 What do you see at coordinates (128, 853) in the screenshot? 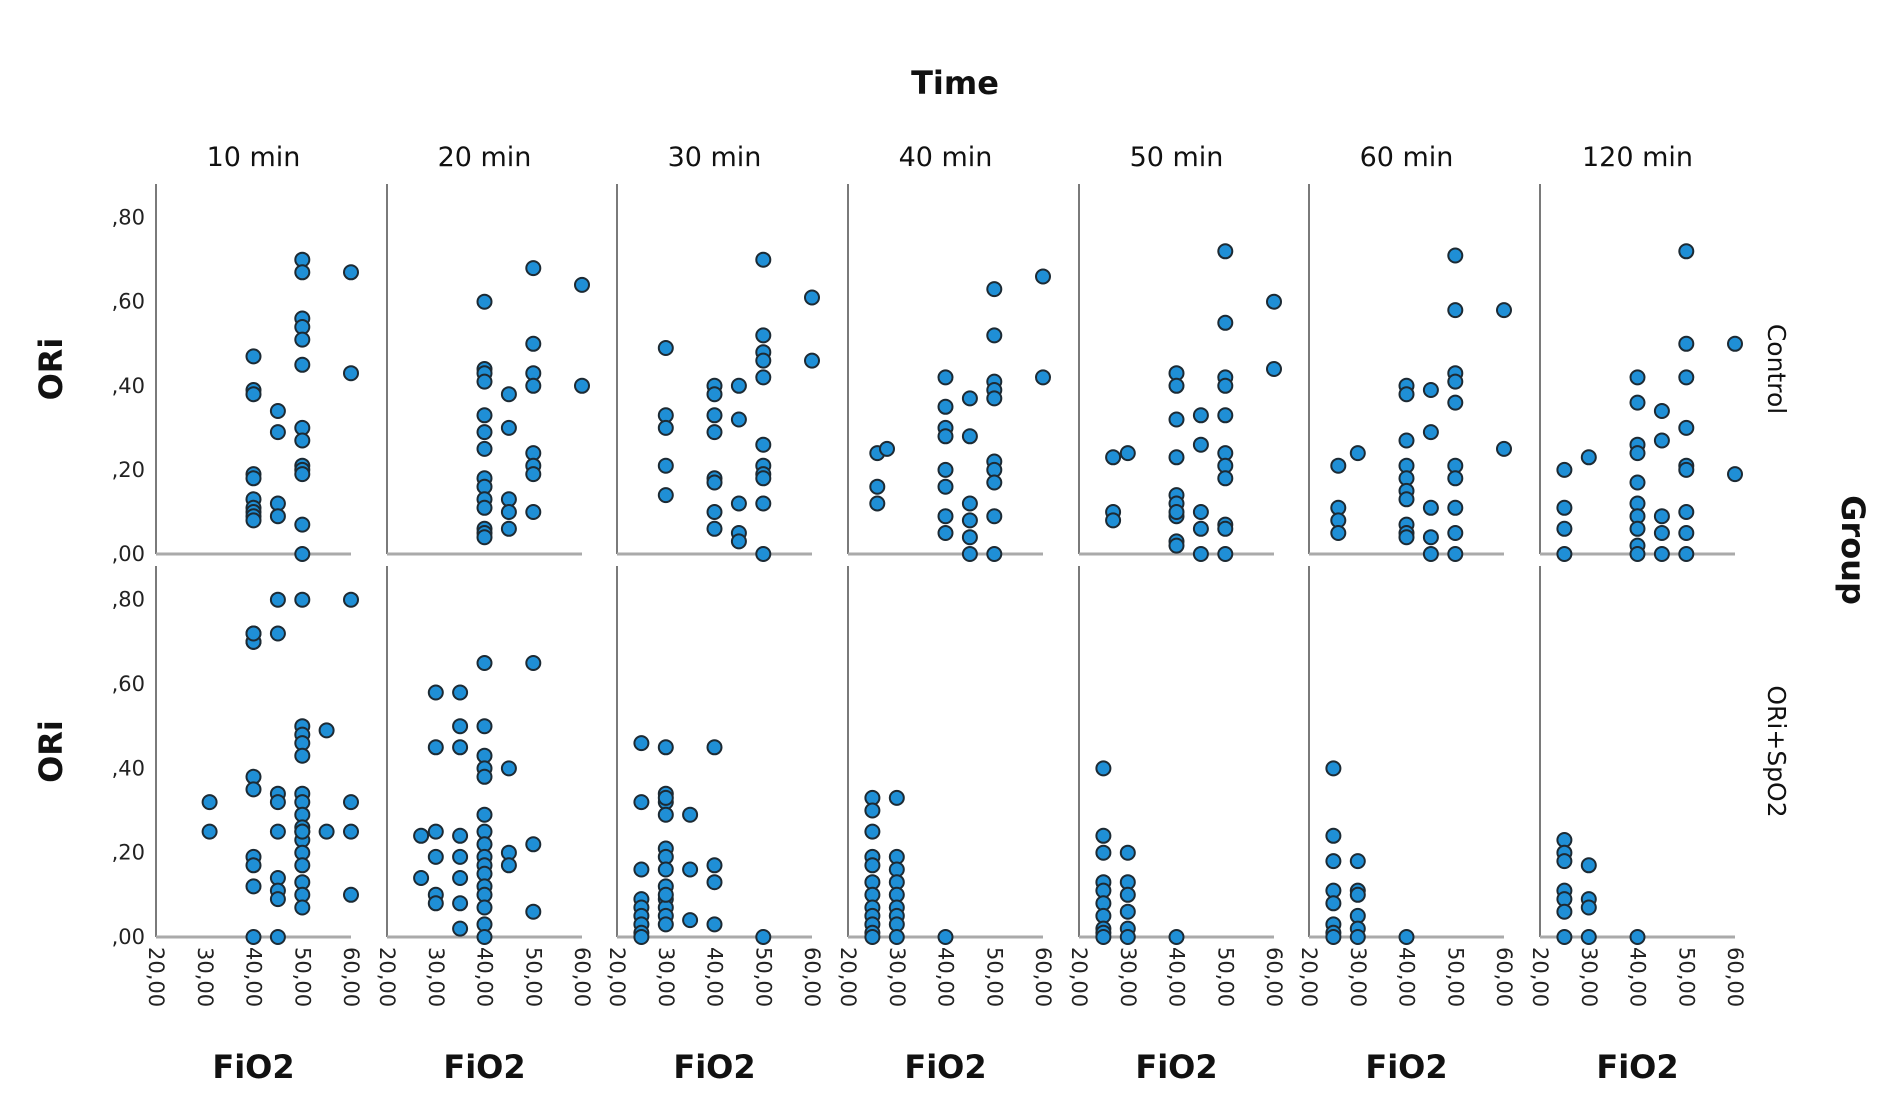
I see `y-tick-label: ,20` at bounding box center [128, 853].